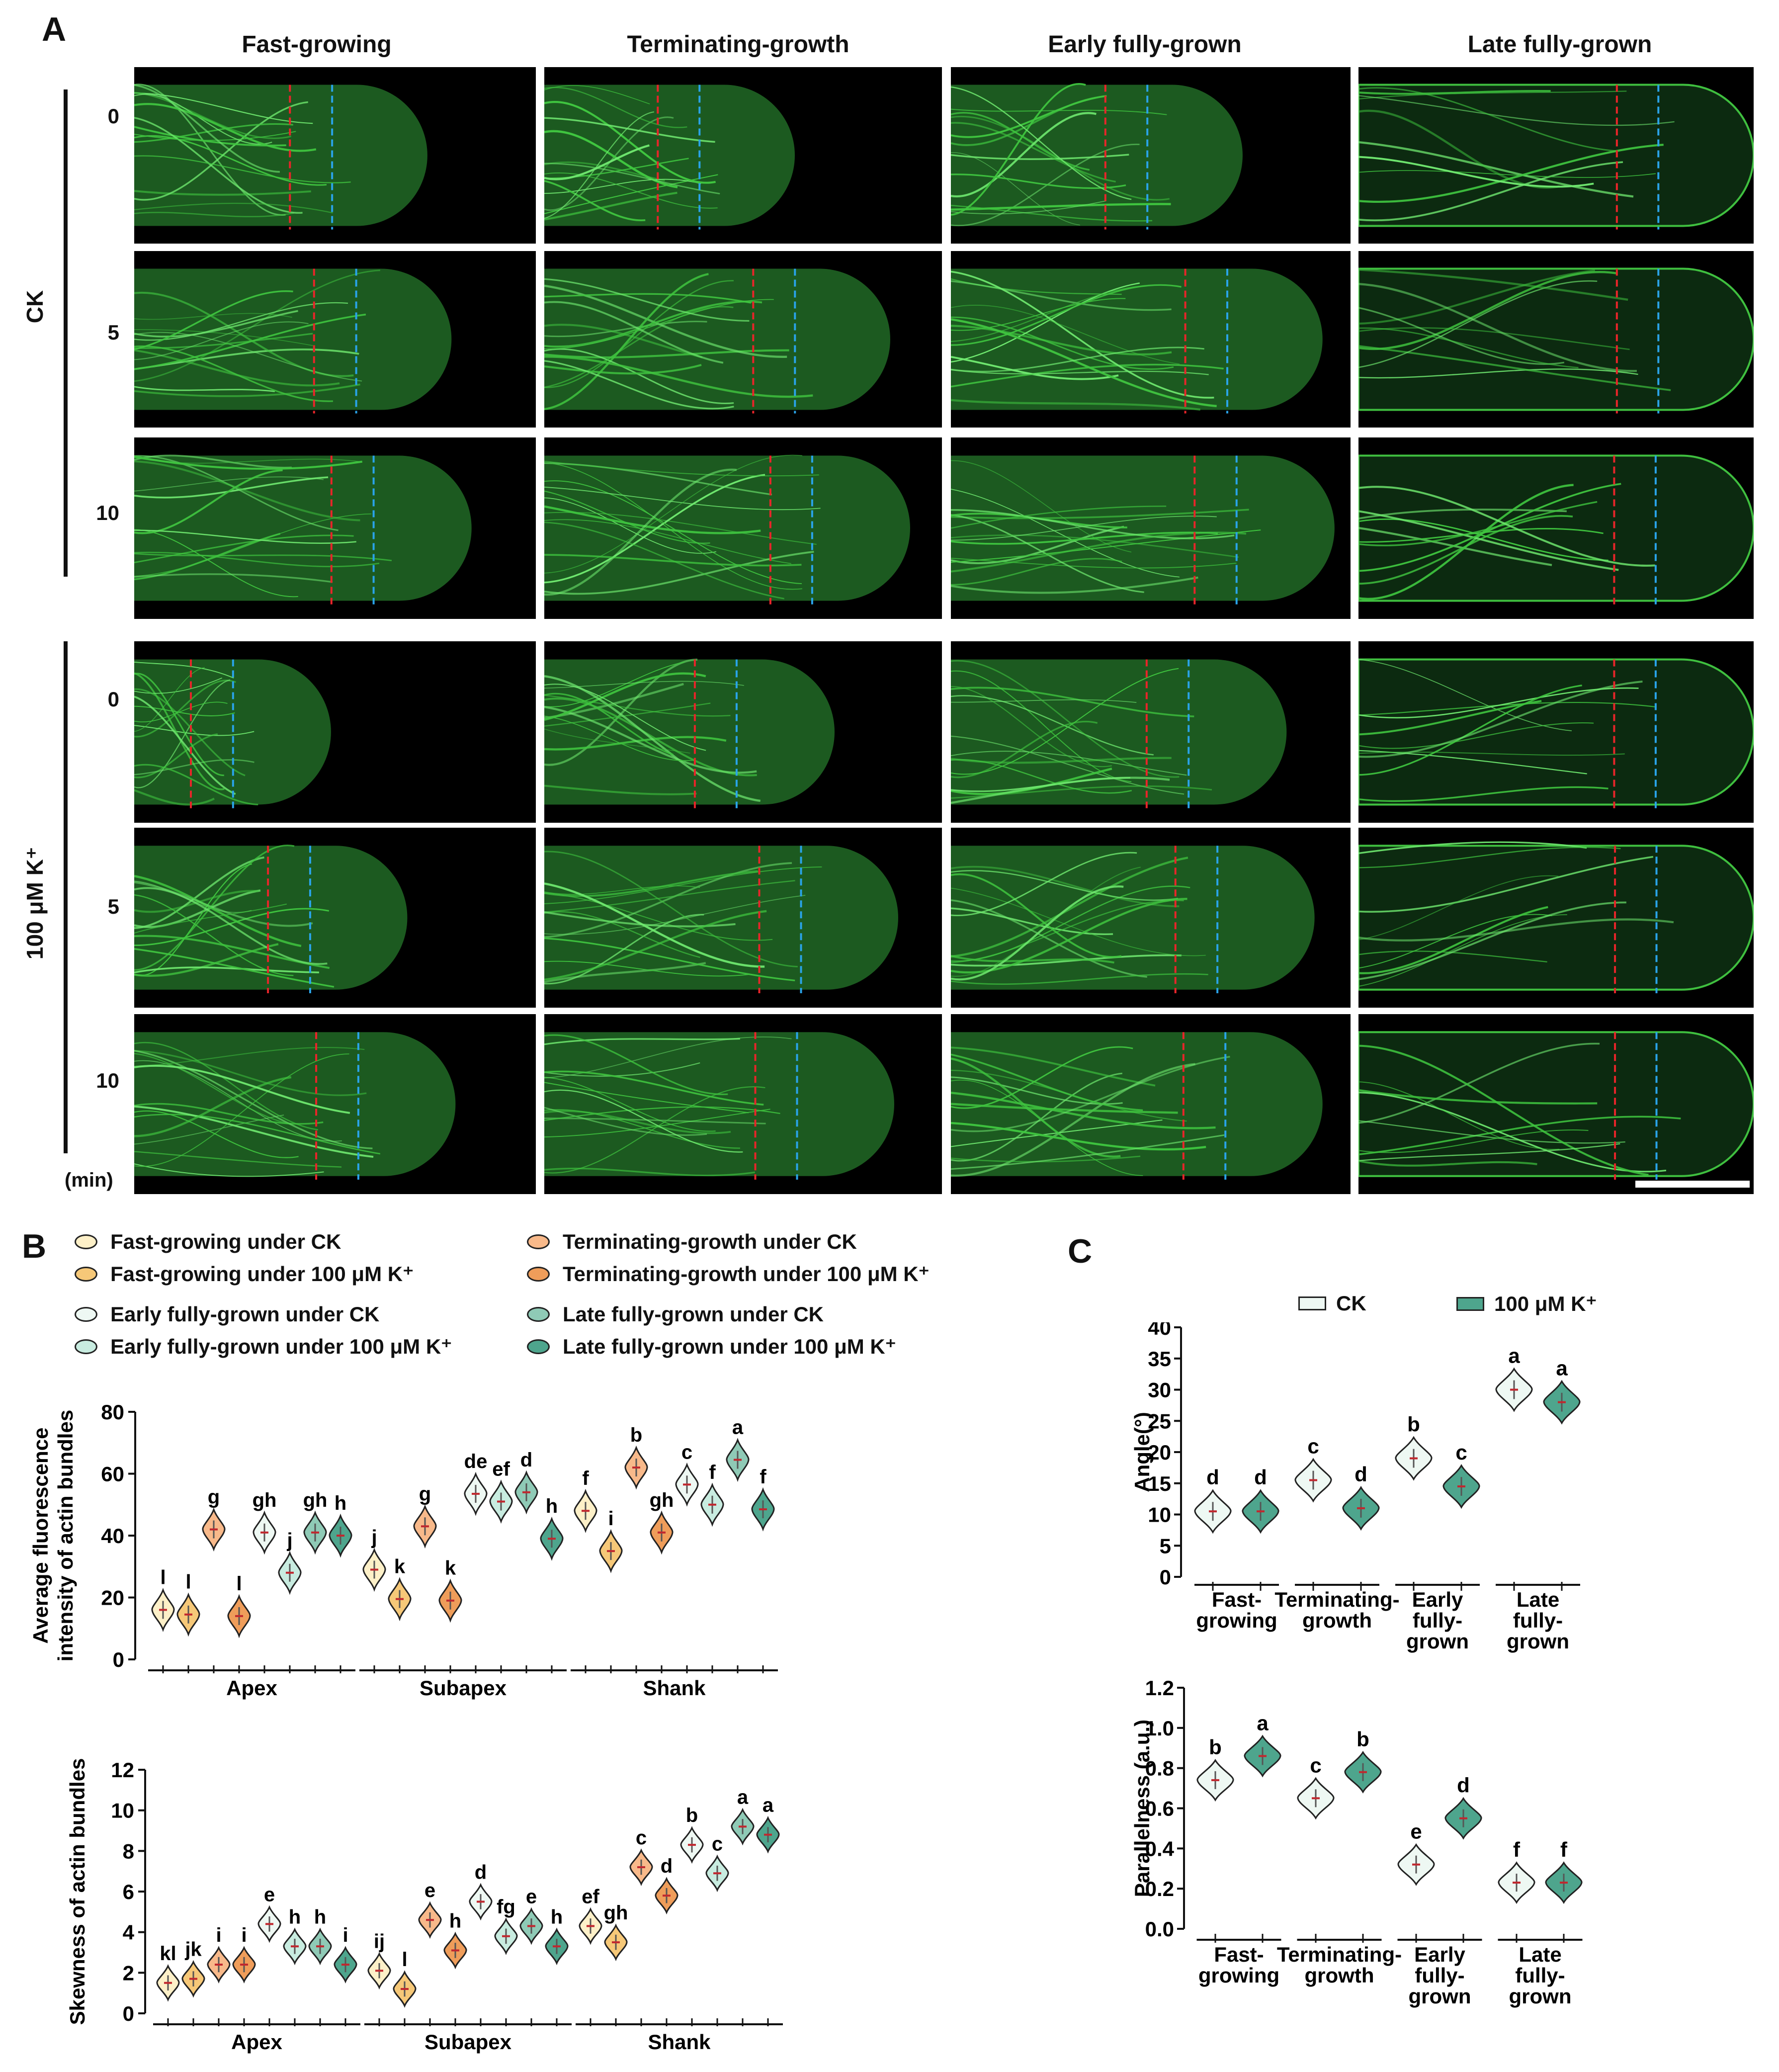 The image size is (1779, 2072). I want to click on category-label: fully-, so click(1437, 1620).